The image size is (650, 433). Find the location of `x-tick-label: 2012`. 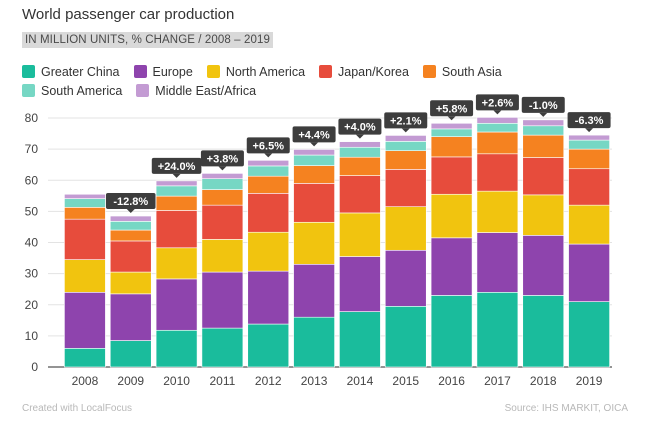

x-tick-label: 2012 is located at coordinates (268, 381).